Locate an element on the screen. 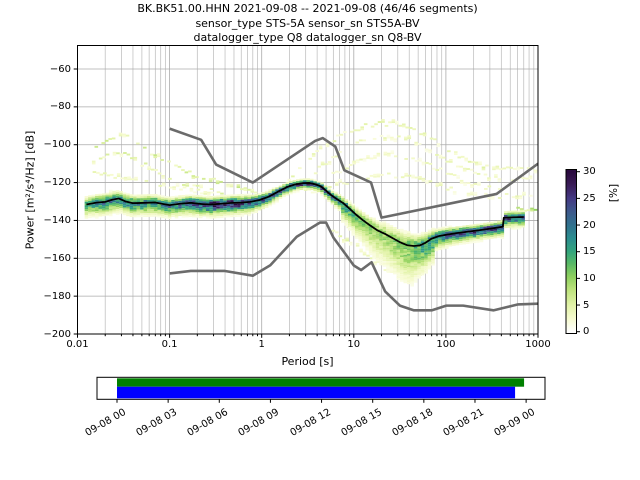  y-tick-label: −120 is located at coordinates (57, 183).